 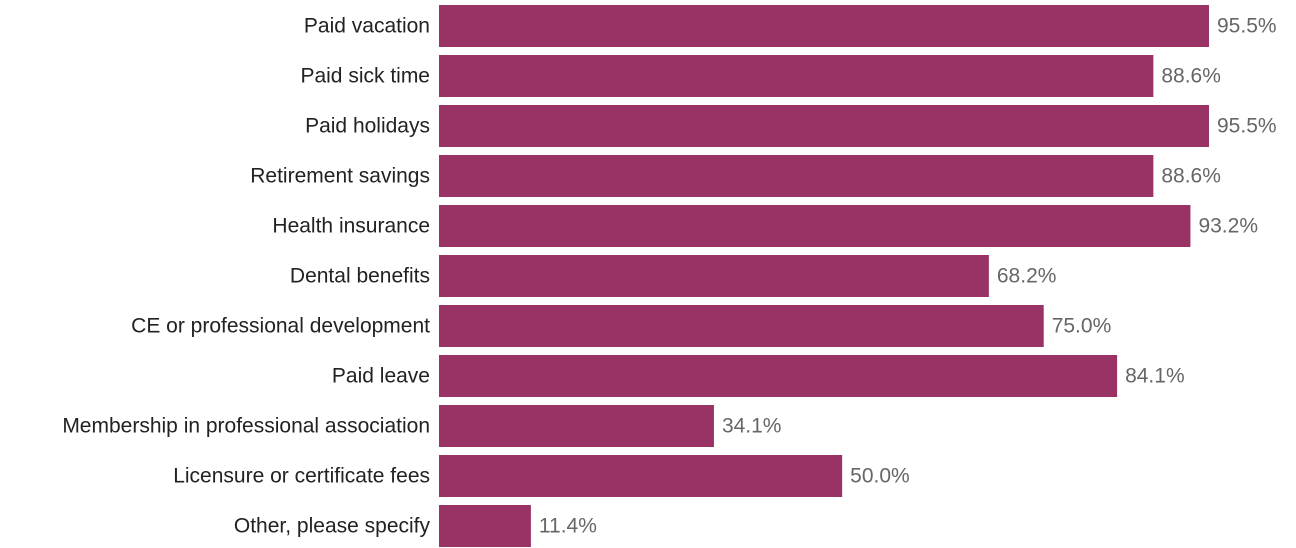 I want to click on category-label: Dental benefits, so click(x=360, y=276).